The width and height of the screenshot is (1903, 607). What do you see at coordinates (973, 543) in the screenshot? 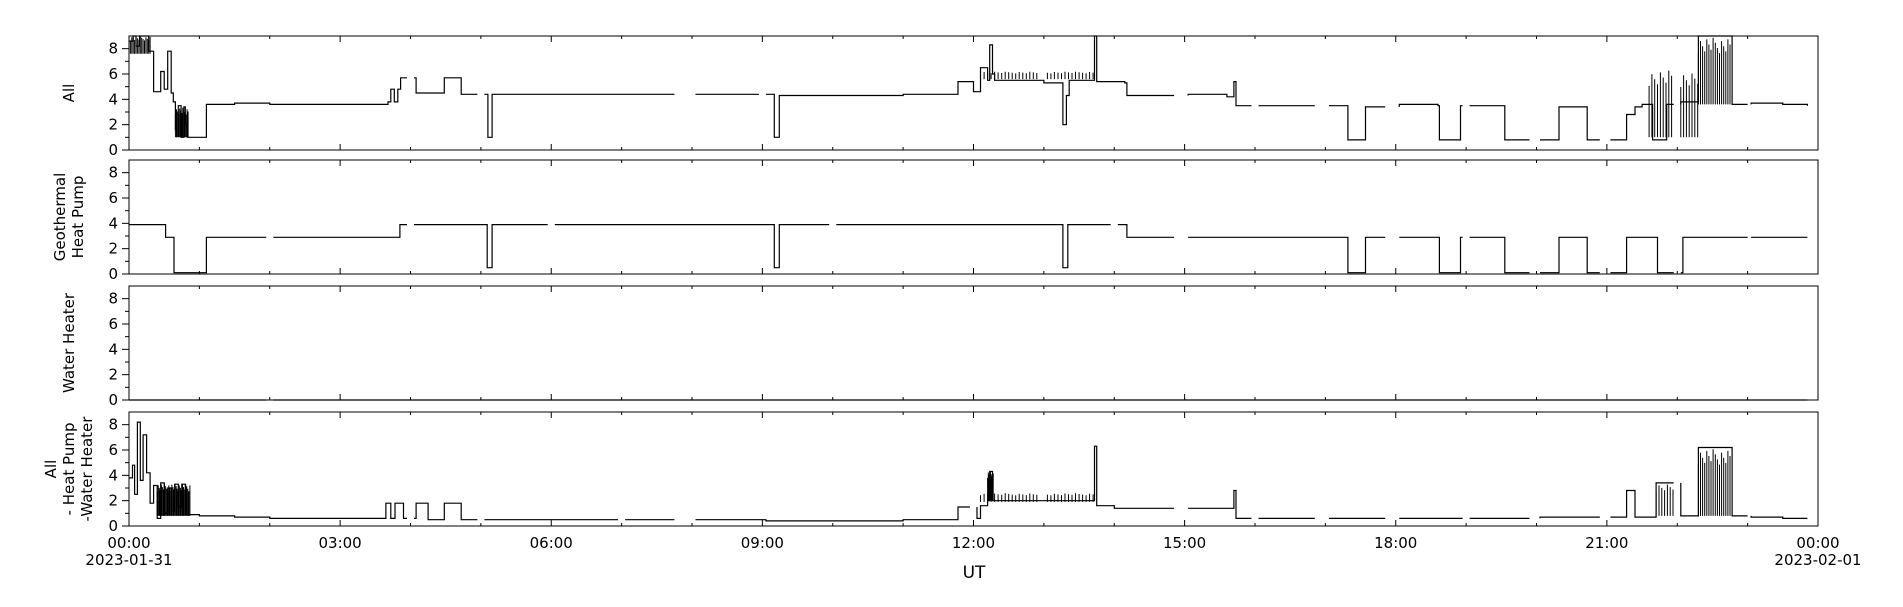
I see `x-tick-label: 12:00` at bounding box center [973, 543].